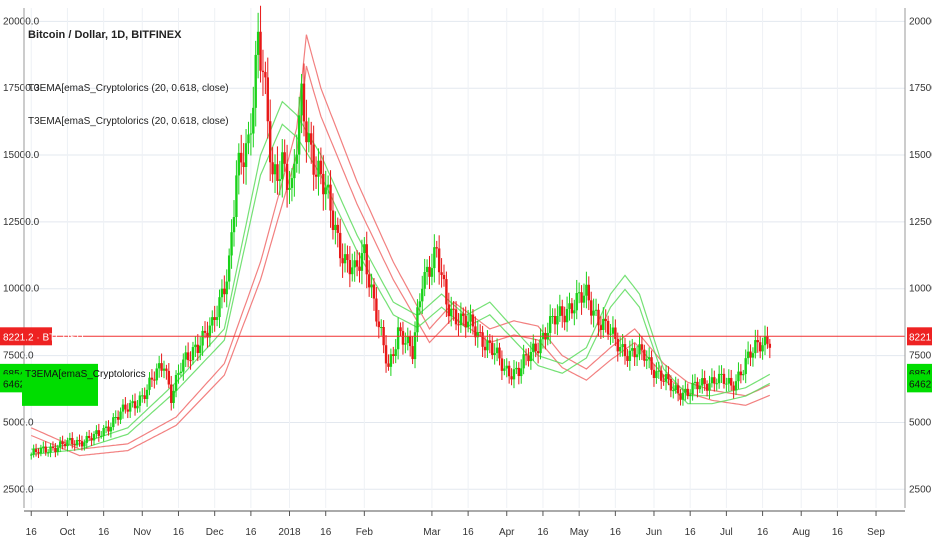 The height and width of the screenshot is (550, 932). I want to click on x-tick-label: Nov, so click(142, 532).